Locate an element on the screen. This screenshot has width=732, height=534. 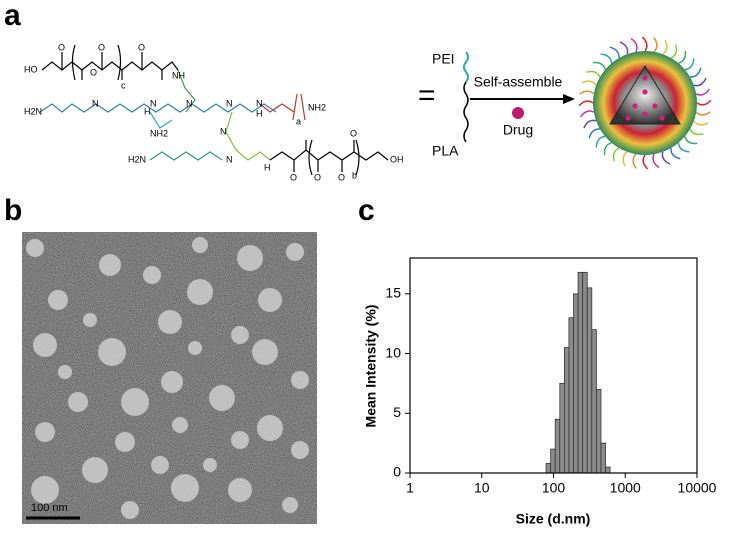
x-tick-label: 1 is located at coordinates (410, 488).